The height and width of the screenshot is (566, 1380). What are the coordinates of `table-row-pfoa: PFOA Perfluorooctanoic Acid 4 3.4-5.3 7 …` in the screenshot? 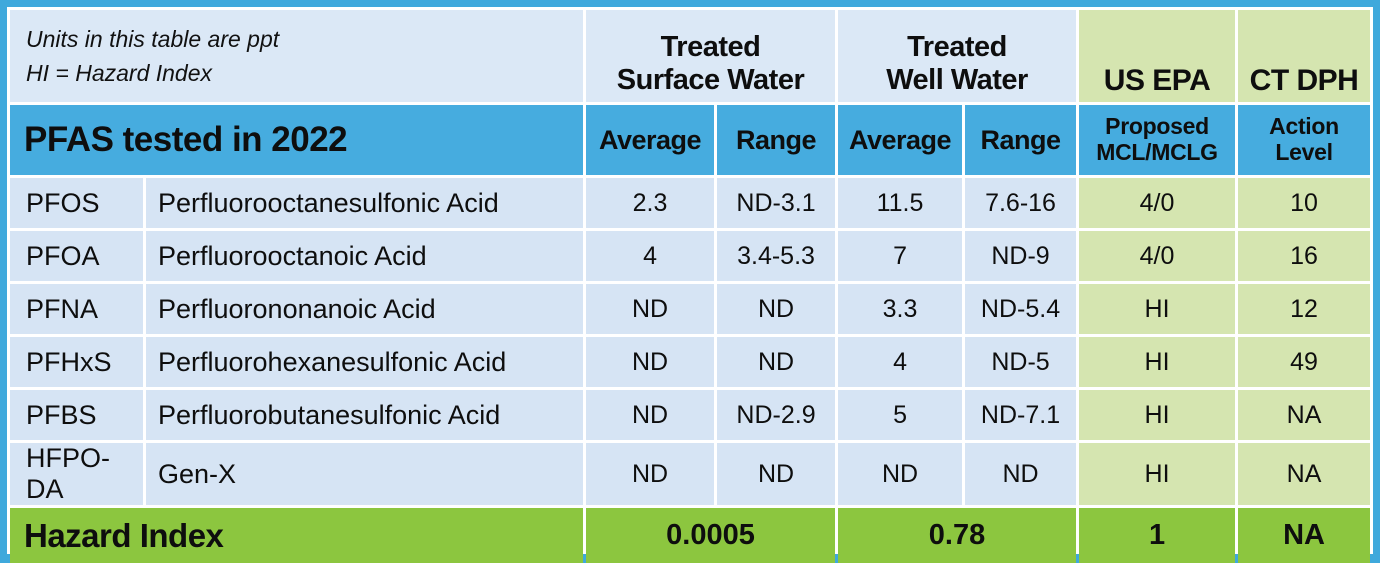 It's located at (690, 256).